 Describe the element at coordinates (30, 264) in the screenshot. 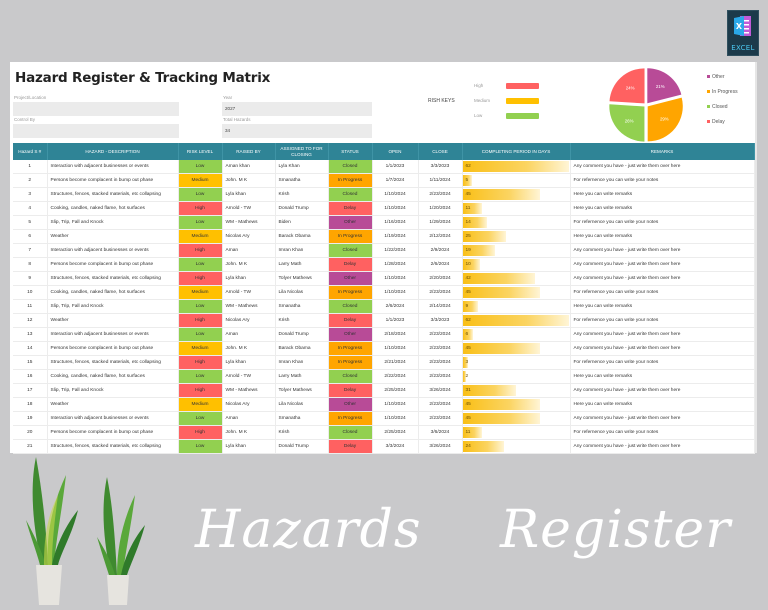

I see `hazard-number-cell: 8` at that location.